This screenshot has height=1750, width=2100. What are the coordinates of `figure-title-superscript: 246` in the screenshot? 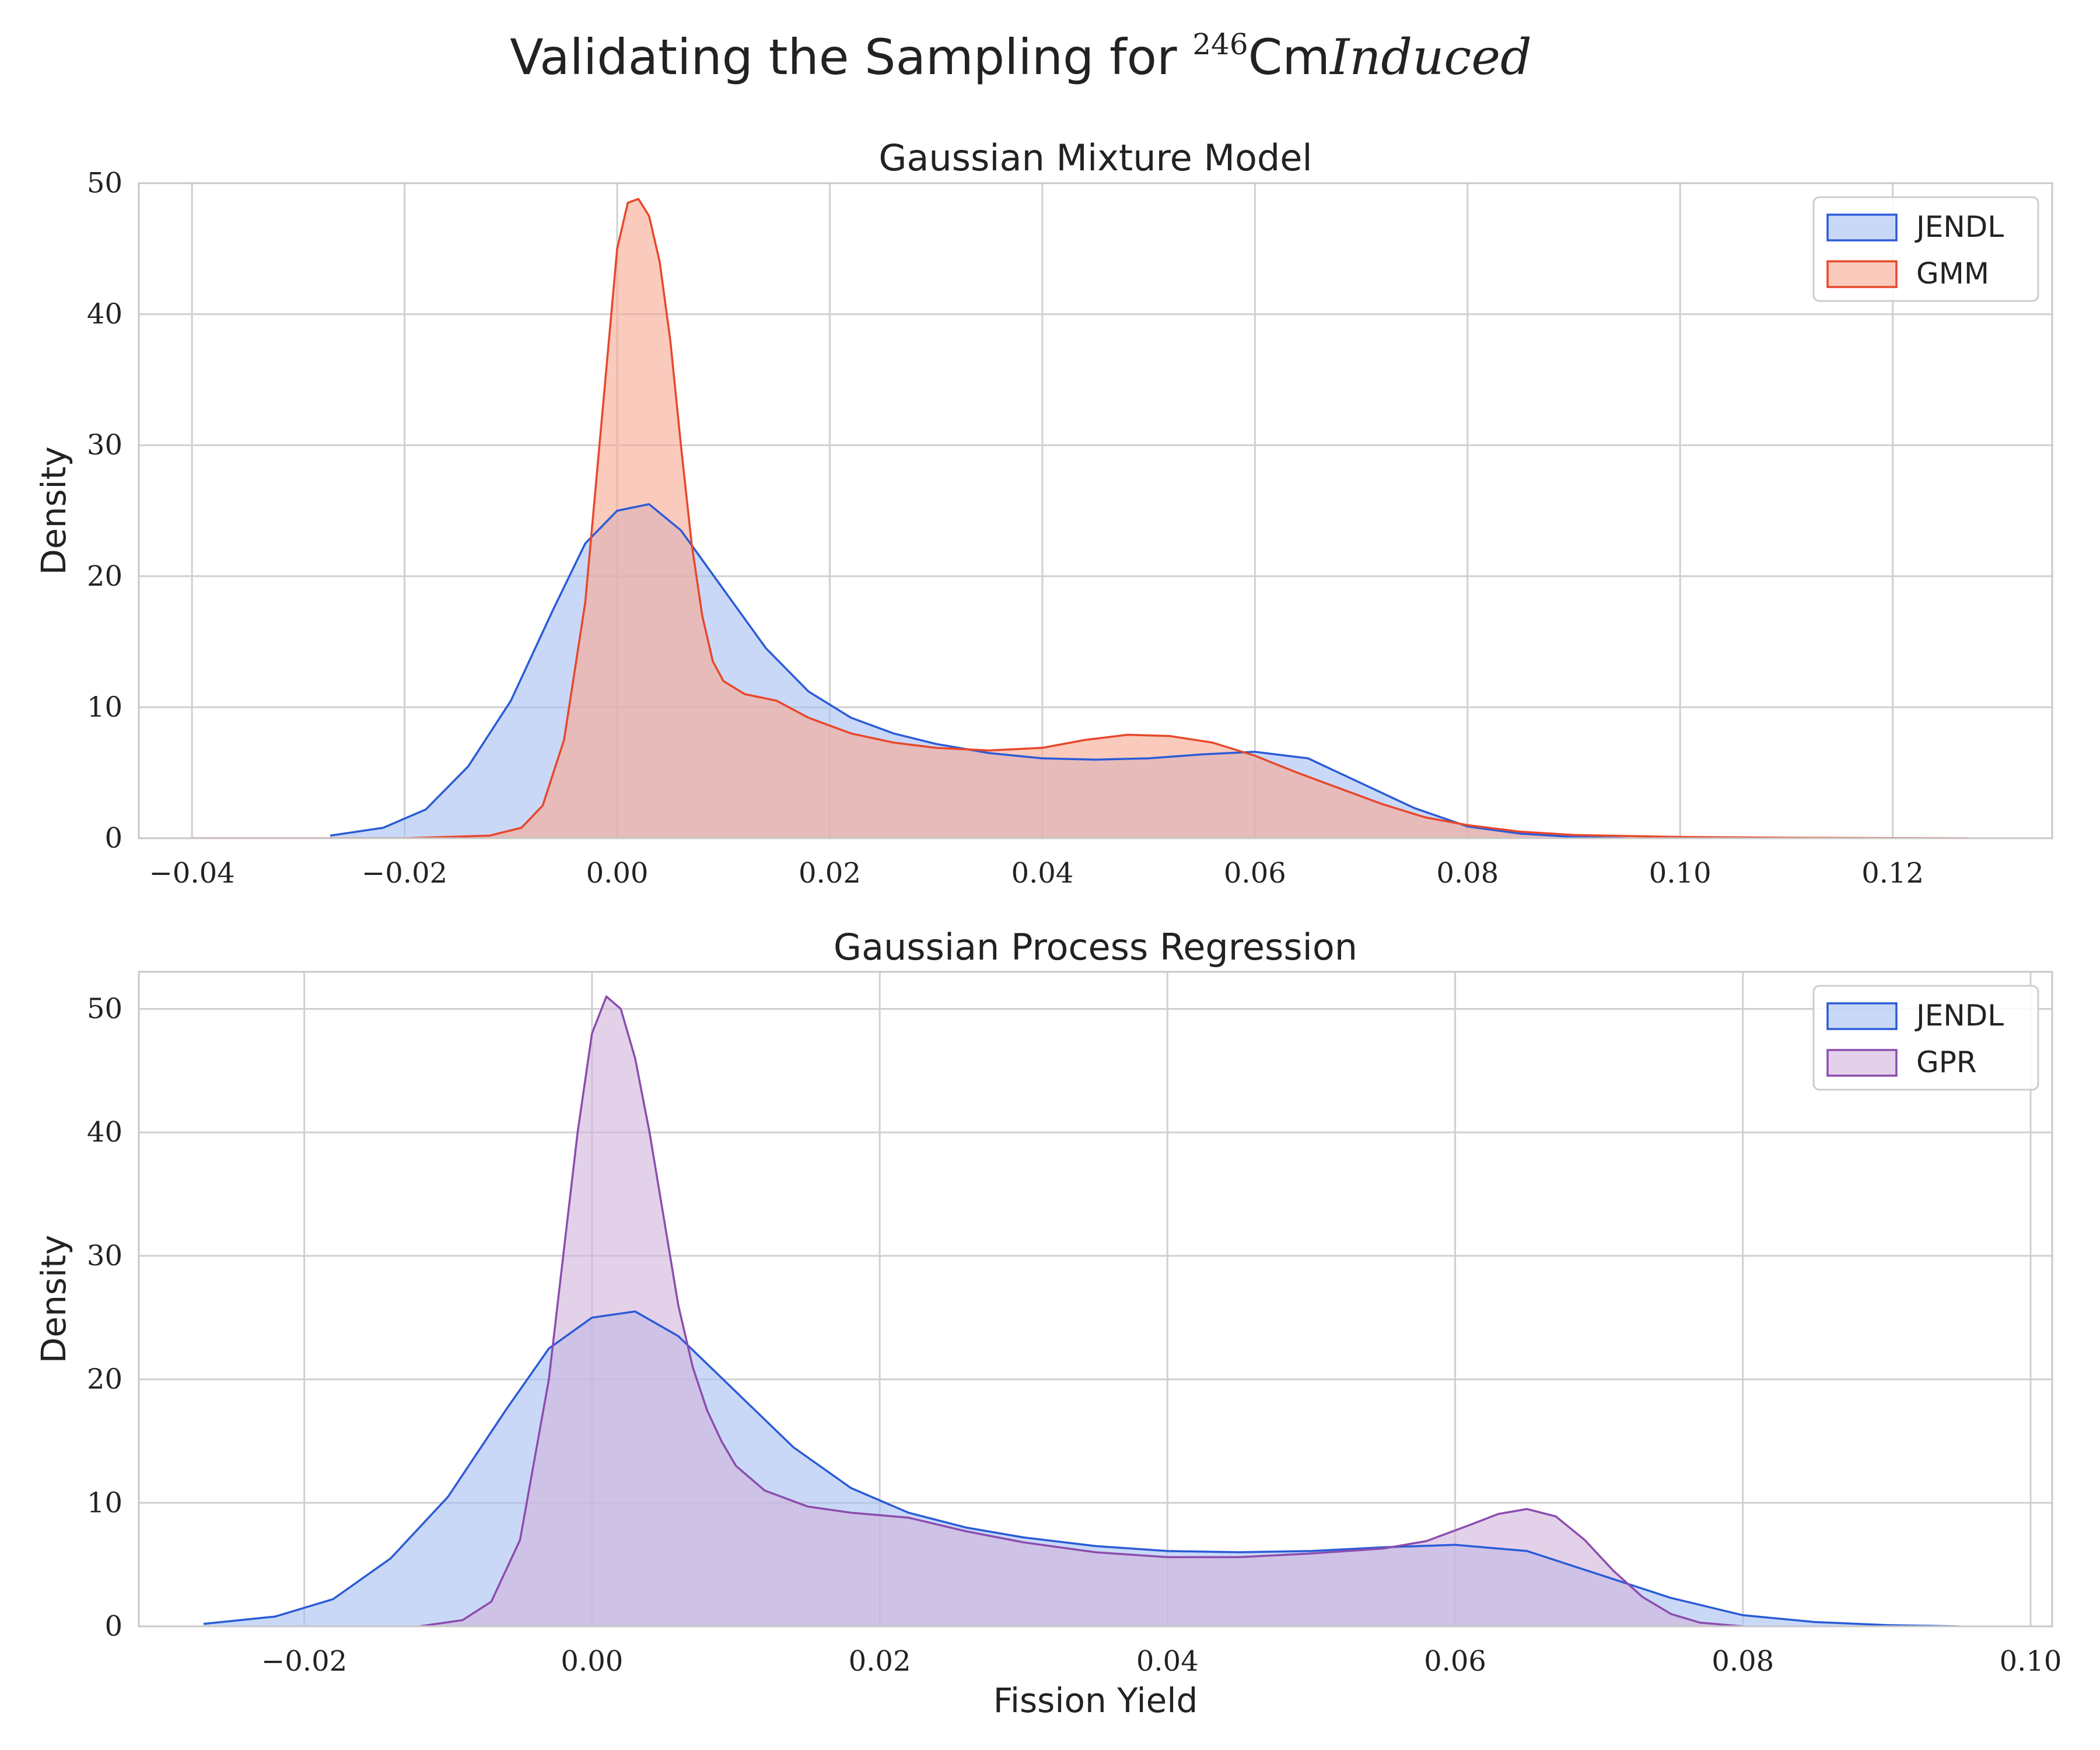 It's located at (1220, 44).